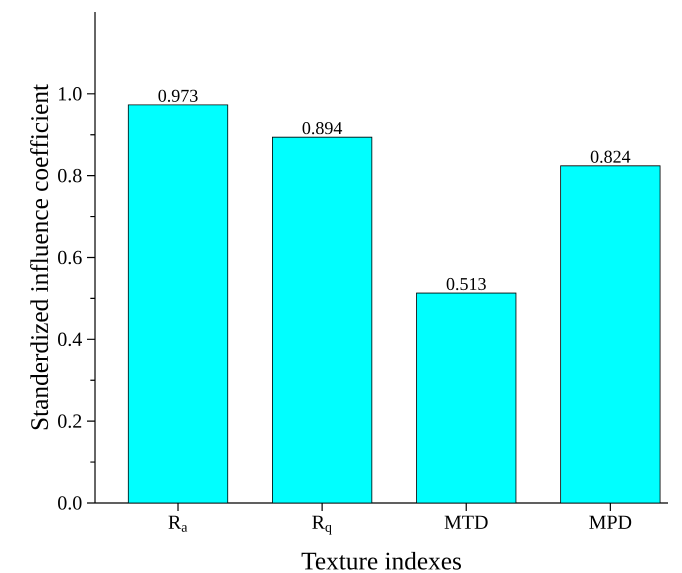 The height and width of the screenshot is (573, 682). What do you see at coordinates (70, 175) in the screenshot?
I see `y-tick-label: 0.8` at bounding box center [70, 175].